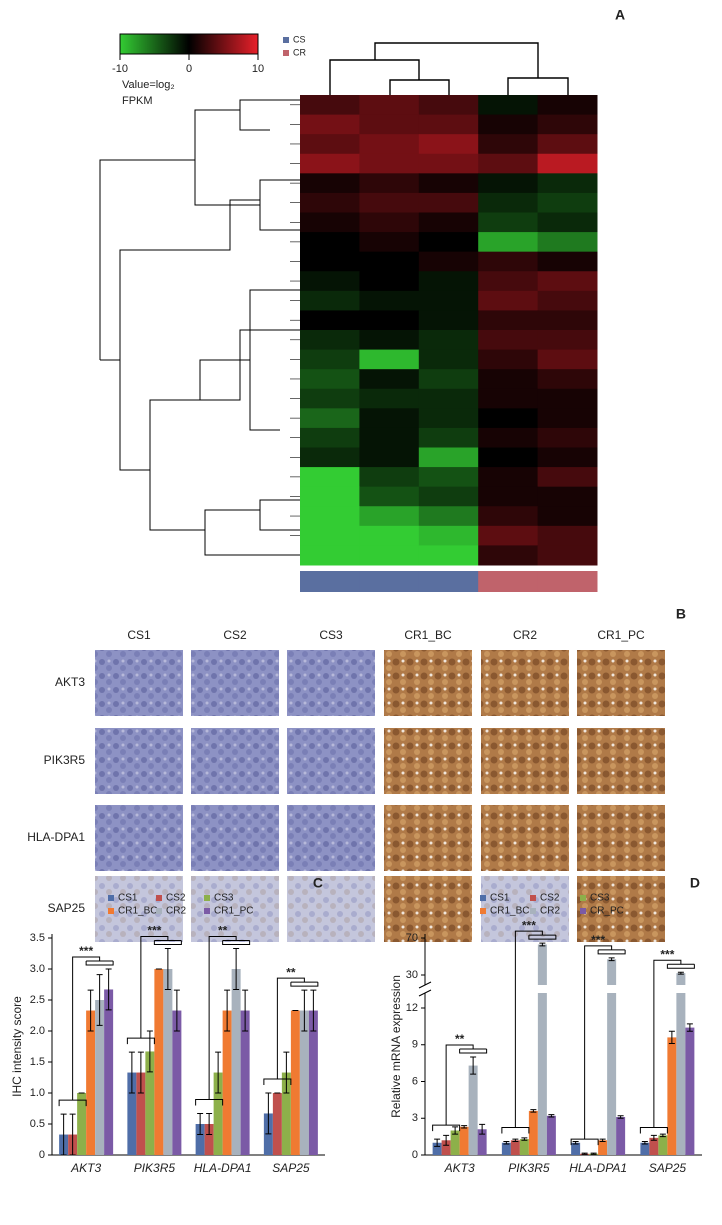 The height and width of the screenshot is (1225, 722). Describe the element at coordinates (139, 635) in the screenshot. I see `column-label: CS1` at that location.